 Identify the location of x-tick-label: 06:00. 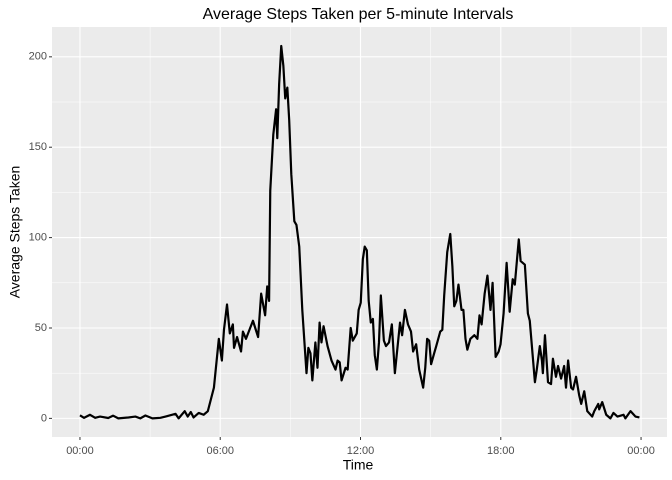
(220, 451).